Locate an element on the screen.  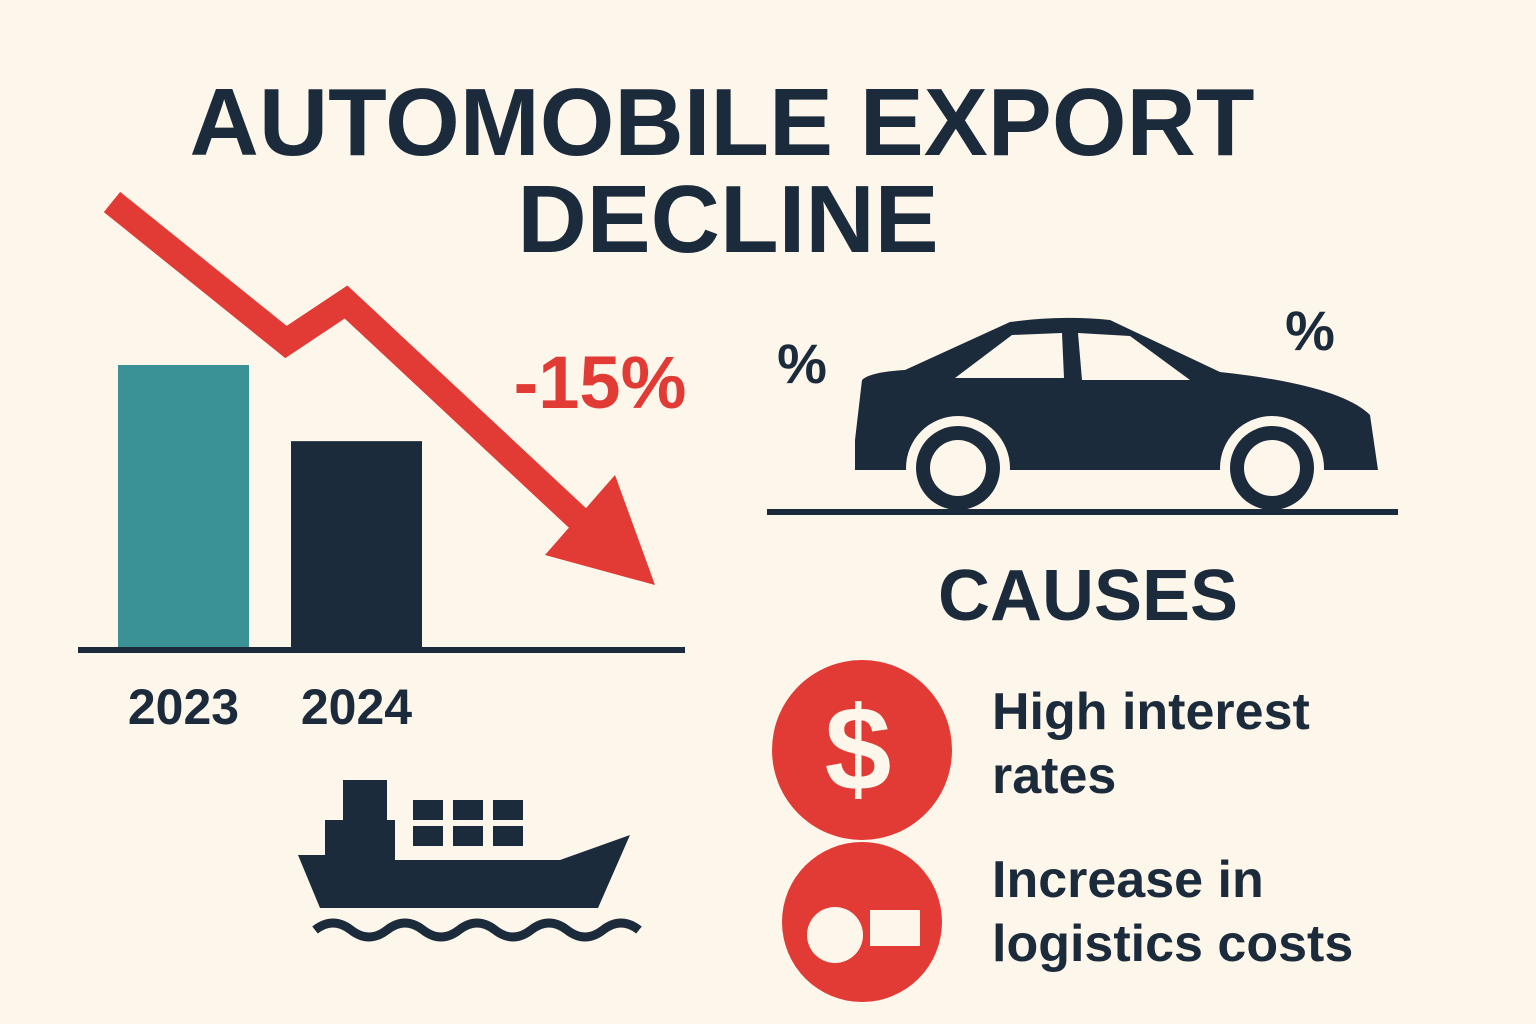
cause-text: High interest rates is located at coordinates (1151, 744).